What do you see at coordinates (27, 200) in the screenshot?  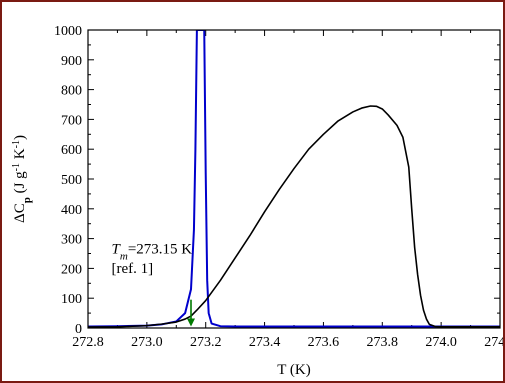 I see `y-axis-title-sub: p` at bounding box center [27, 200].